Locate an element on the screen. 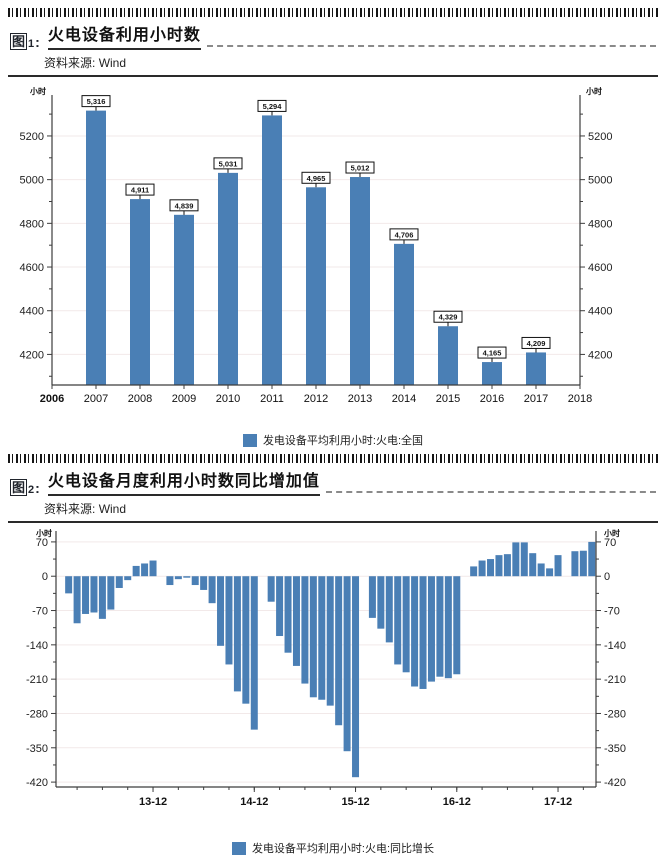 The height and width of the screenshot is (856, 666). bar-2012 is located at coordinates (316, 286).